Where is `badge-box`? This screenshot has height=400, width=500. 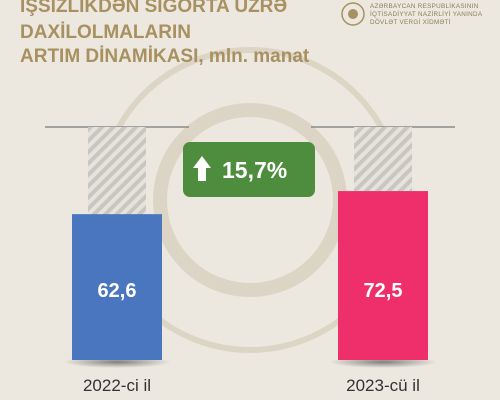 badge-box is located at coordinates (249, 169).